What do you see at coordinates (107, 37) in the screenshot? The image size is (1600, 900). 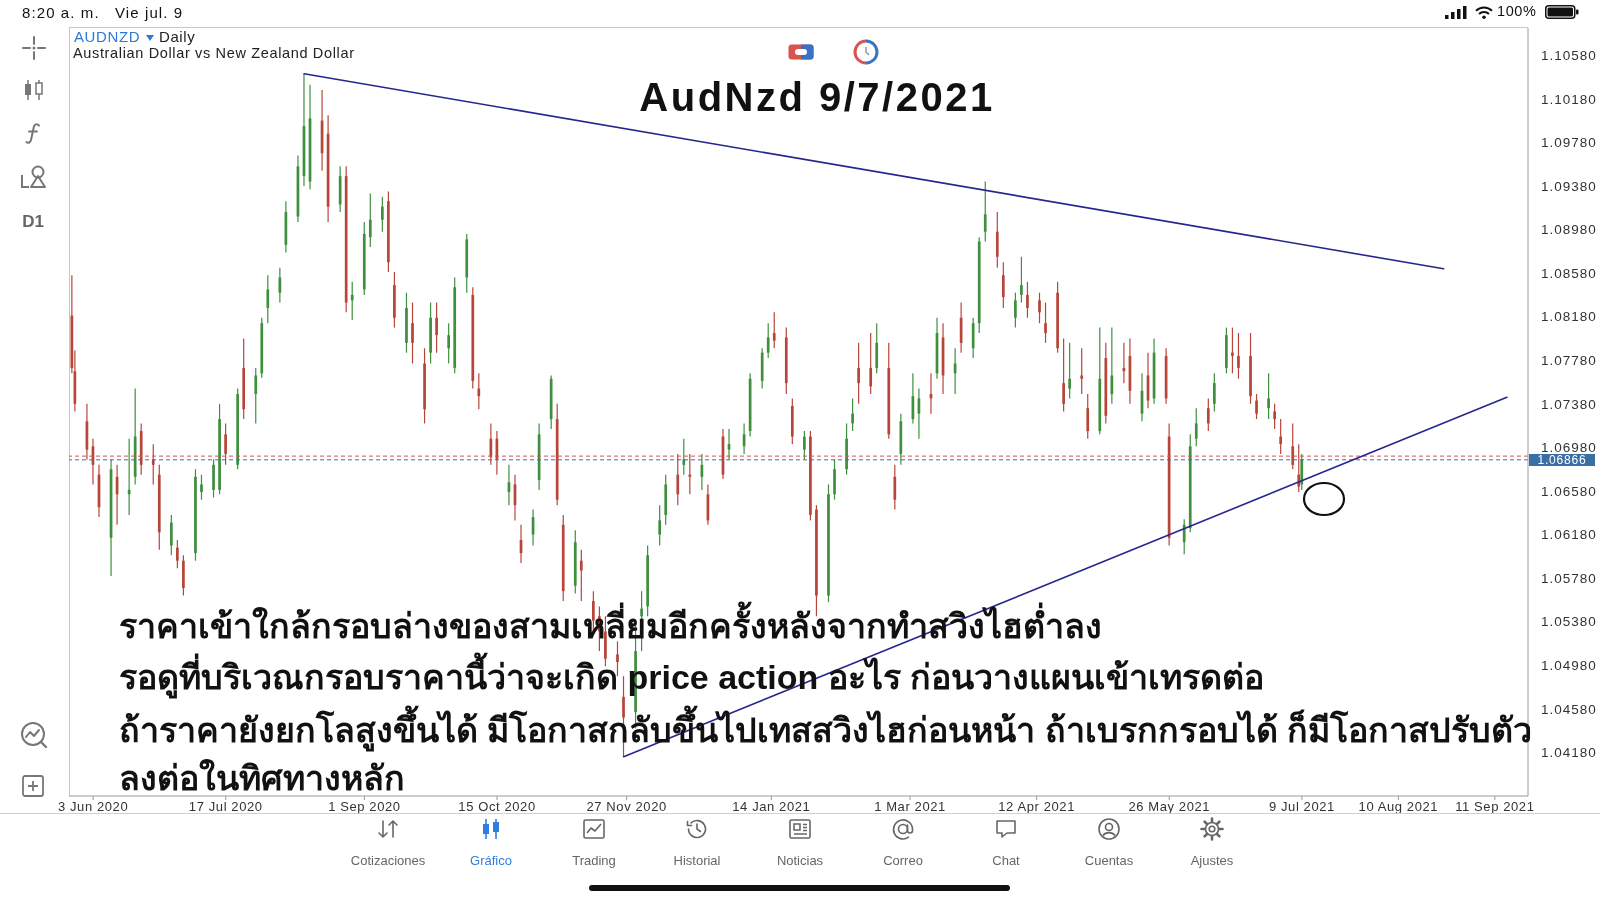 I see `annotation: AUDNZD` at bounding box center [107, 37].